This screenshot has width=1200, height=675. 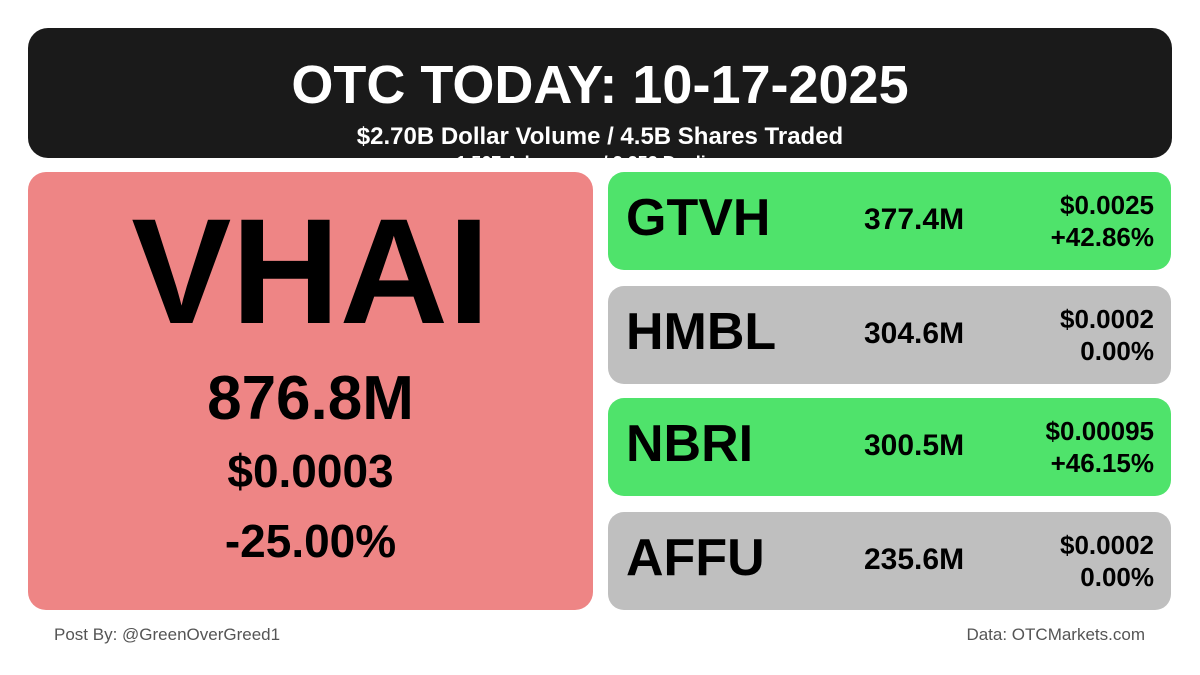 What do you see at coordinates (914, 445) in the screenshot?
I see `row-volume: 300.5M` at bounding box center [914, 445].